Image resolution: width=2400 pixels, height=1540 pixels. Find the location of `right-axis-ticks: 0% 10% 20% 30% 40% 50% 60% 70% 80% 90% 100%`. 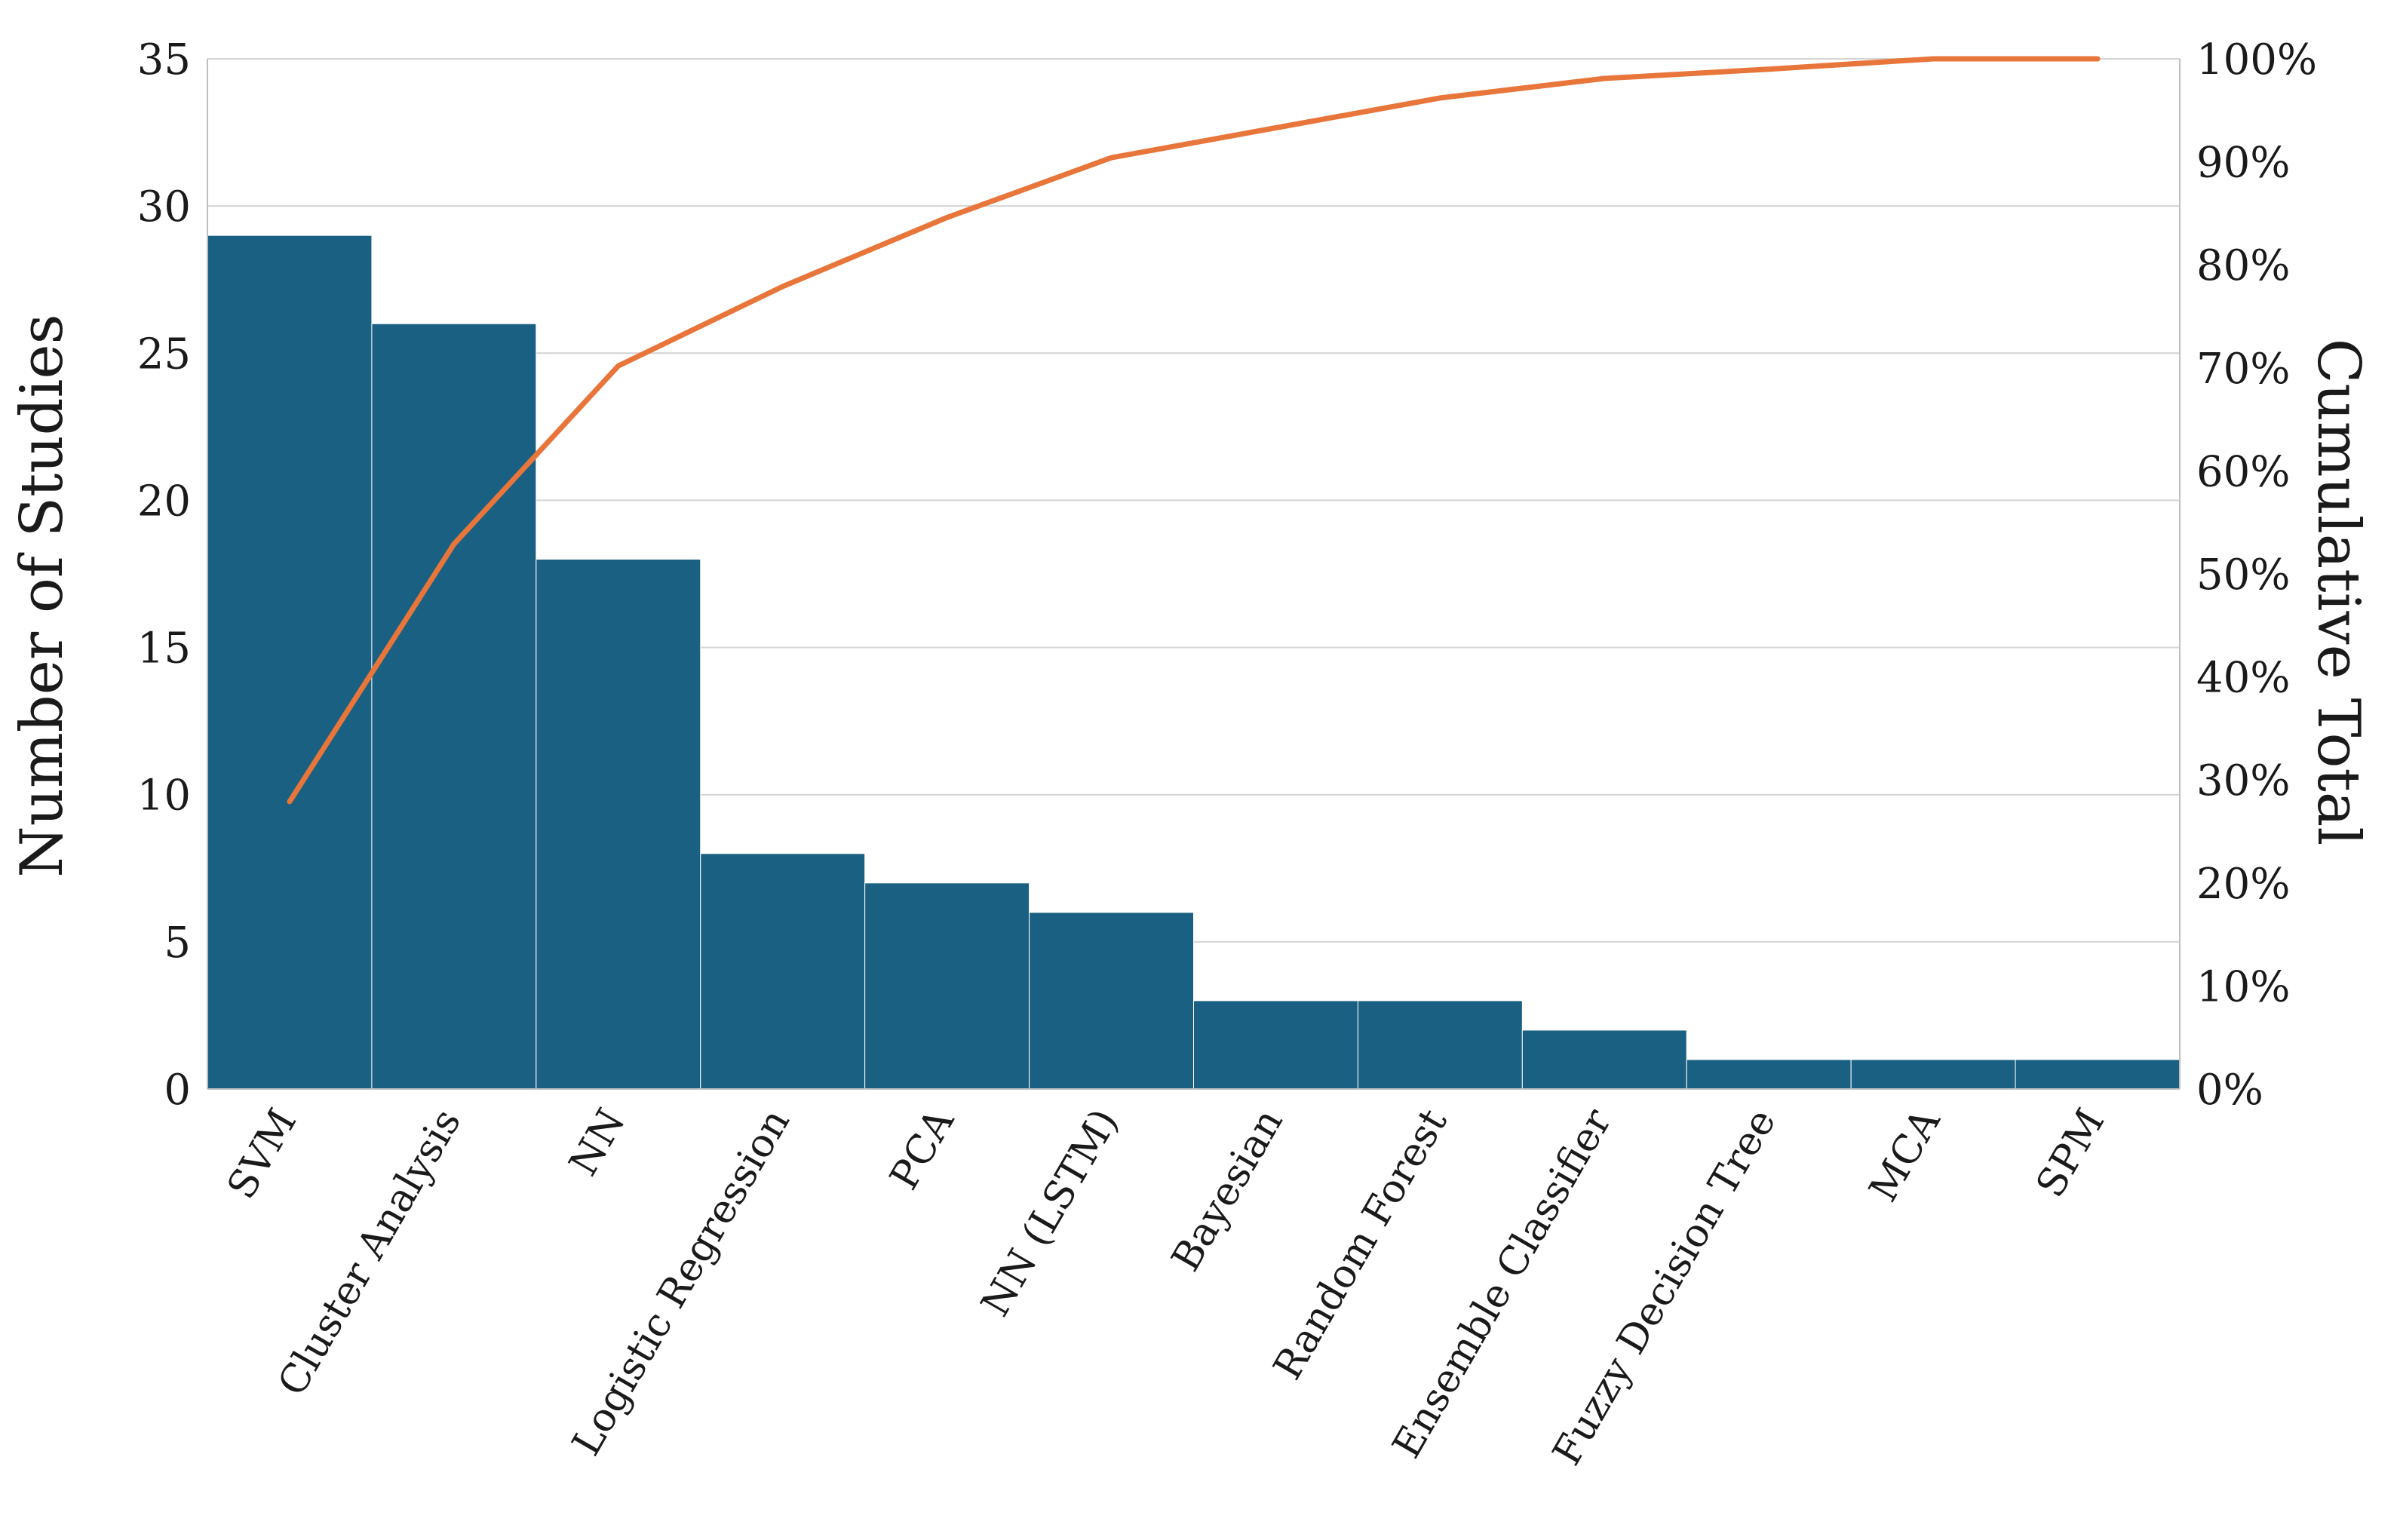

right-axis-ticks: 0% 10% 20% 30% 40% 50% 60% 70% 80% 90% 100% is located at coordinates (2257, 575).